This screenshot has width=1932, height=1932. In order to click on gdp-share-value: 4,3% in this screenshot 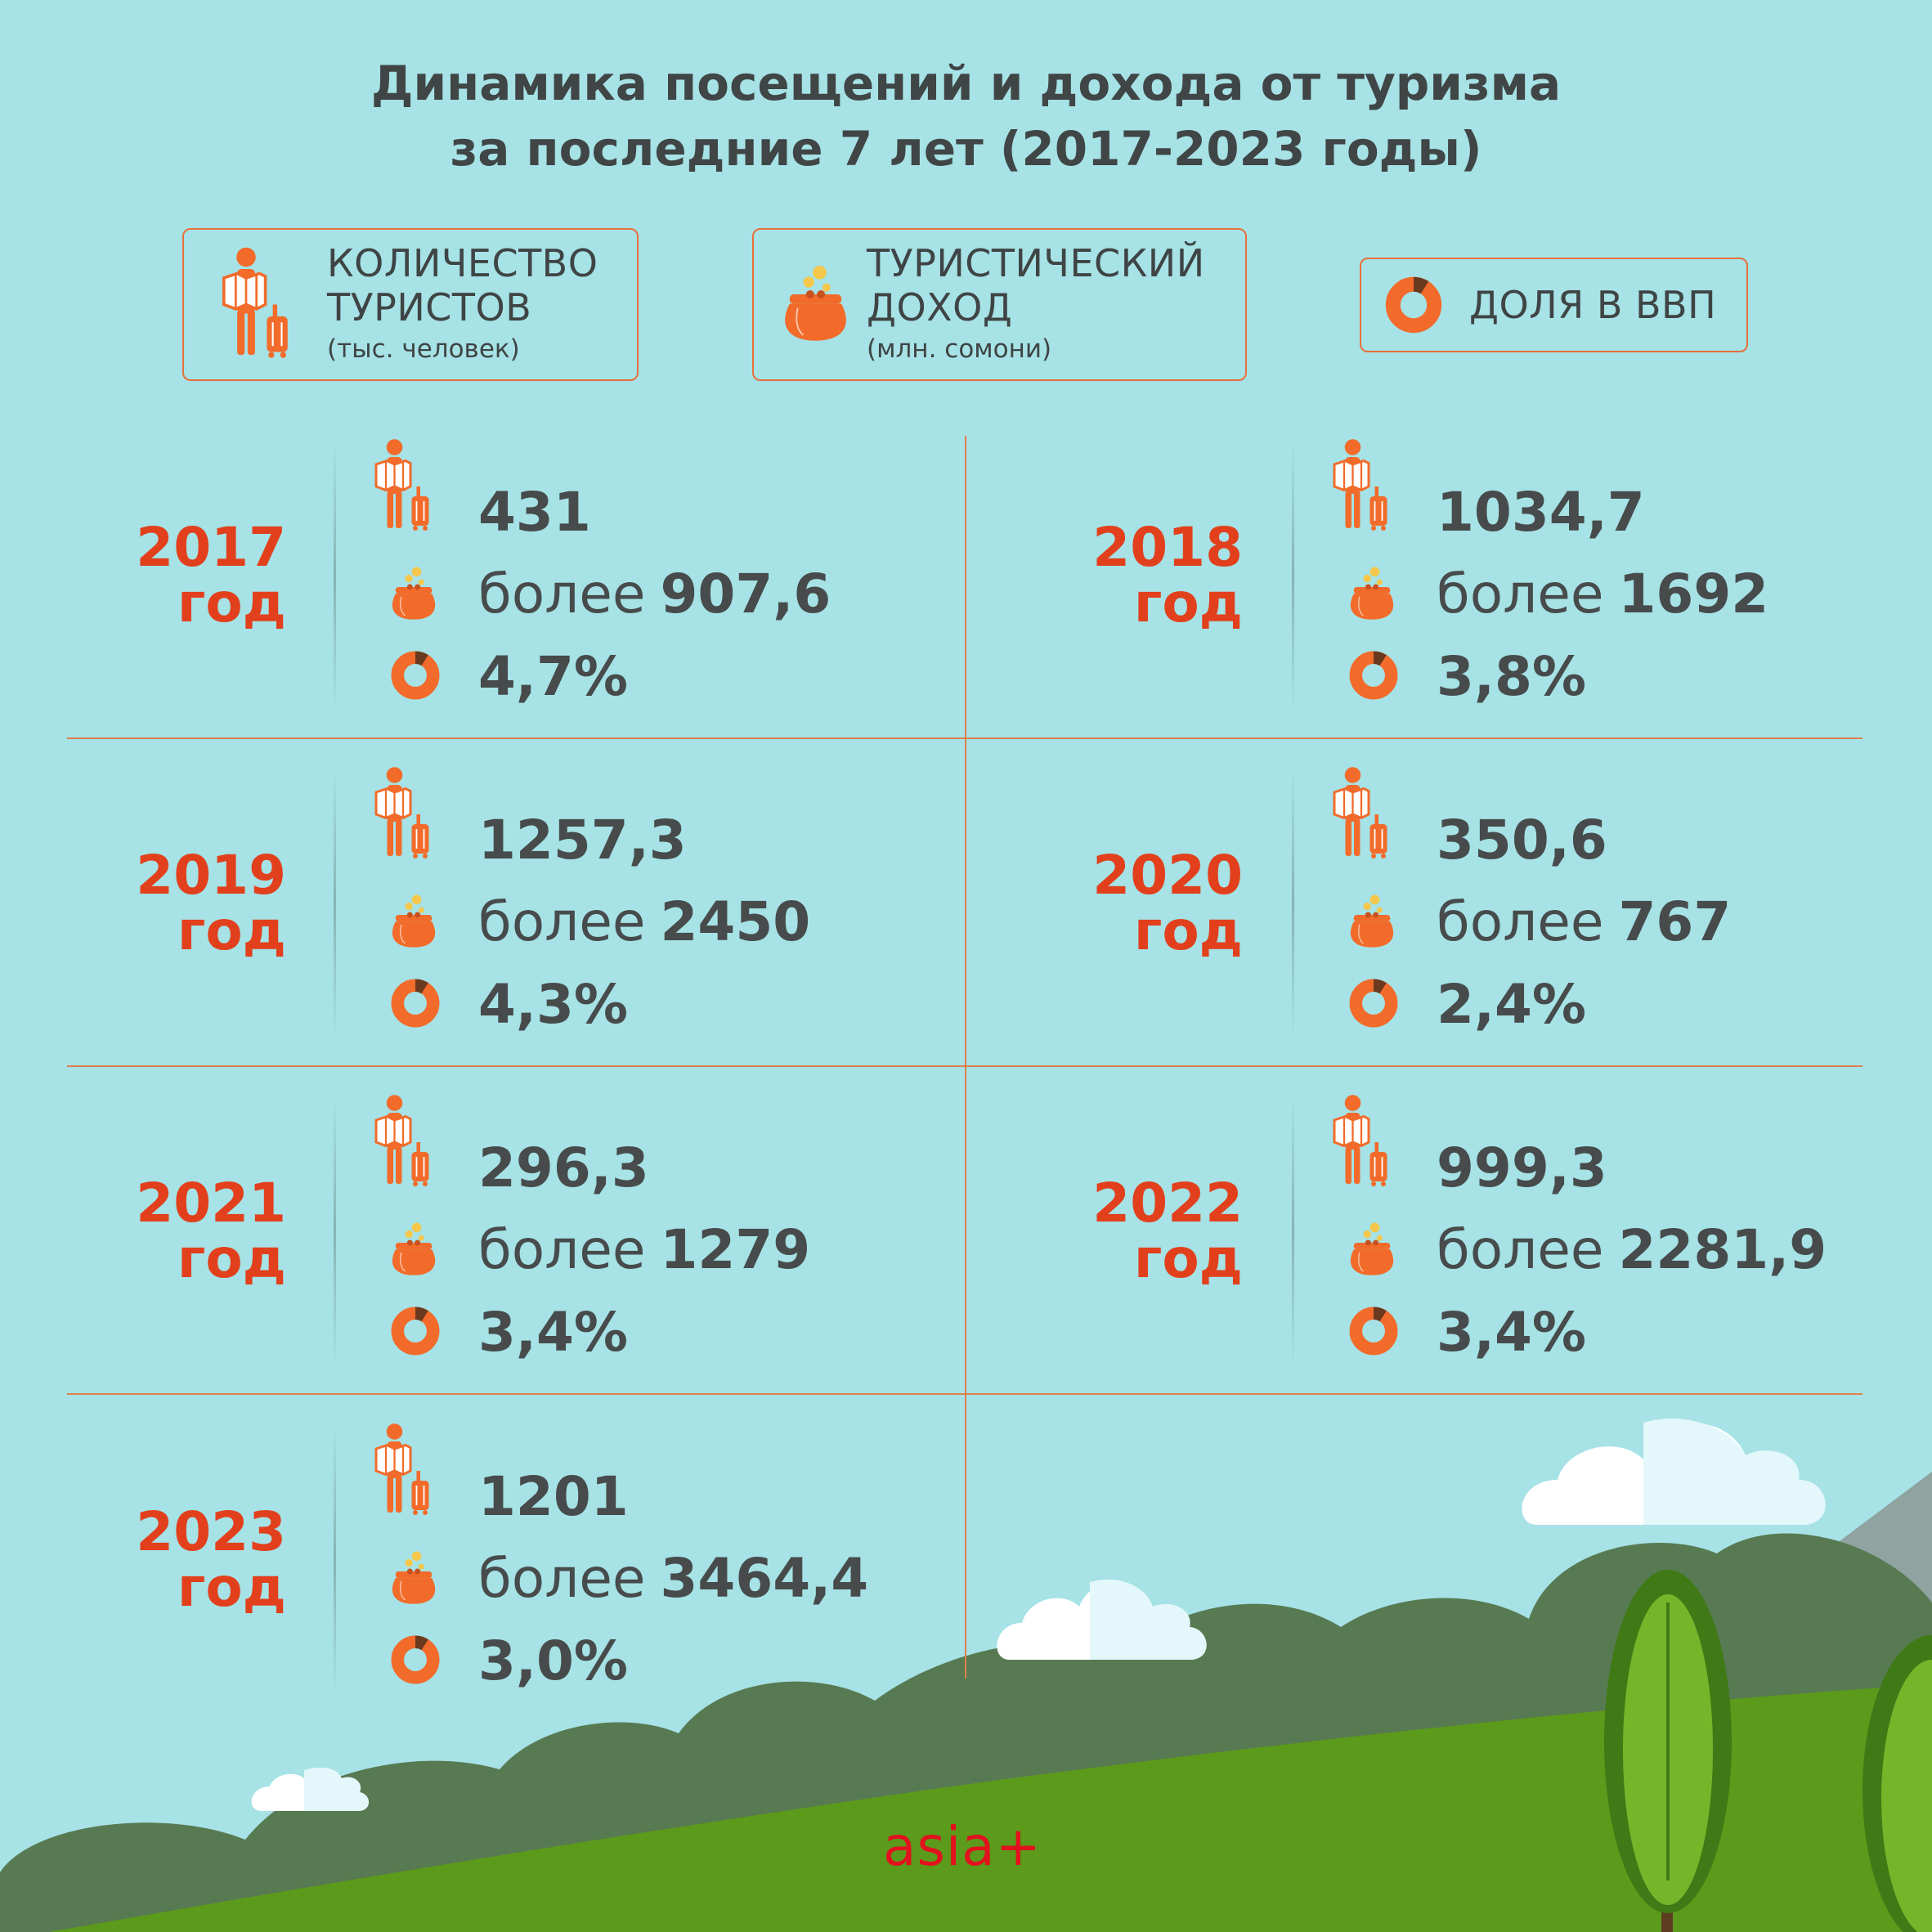, I will do `click(553, 1004)`.